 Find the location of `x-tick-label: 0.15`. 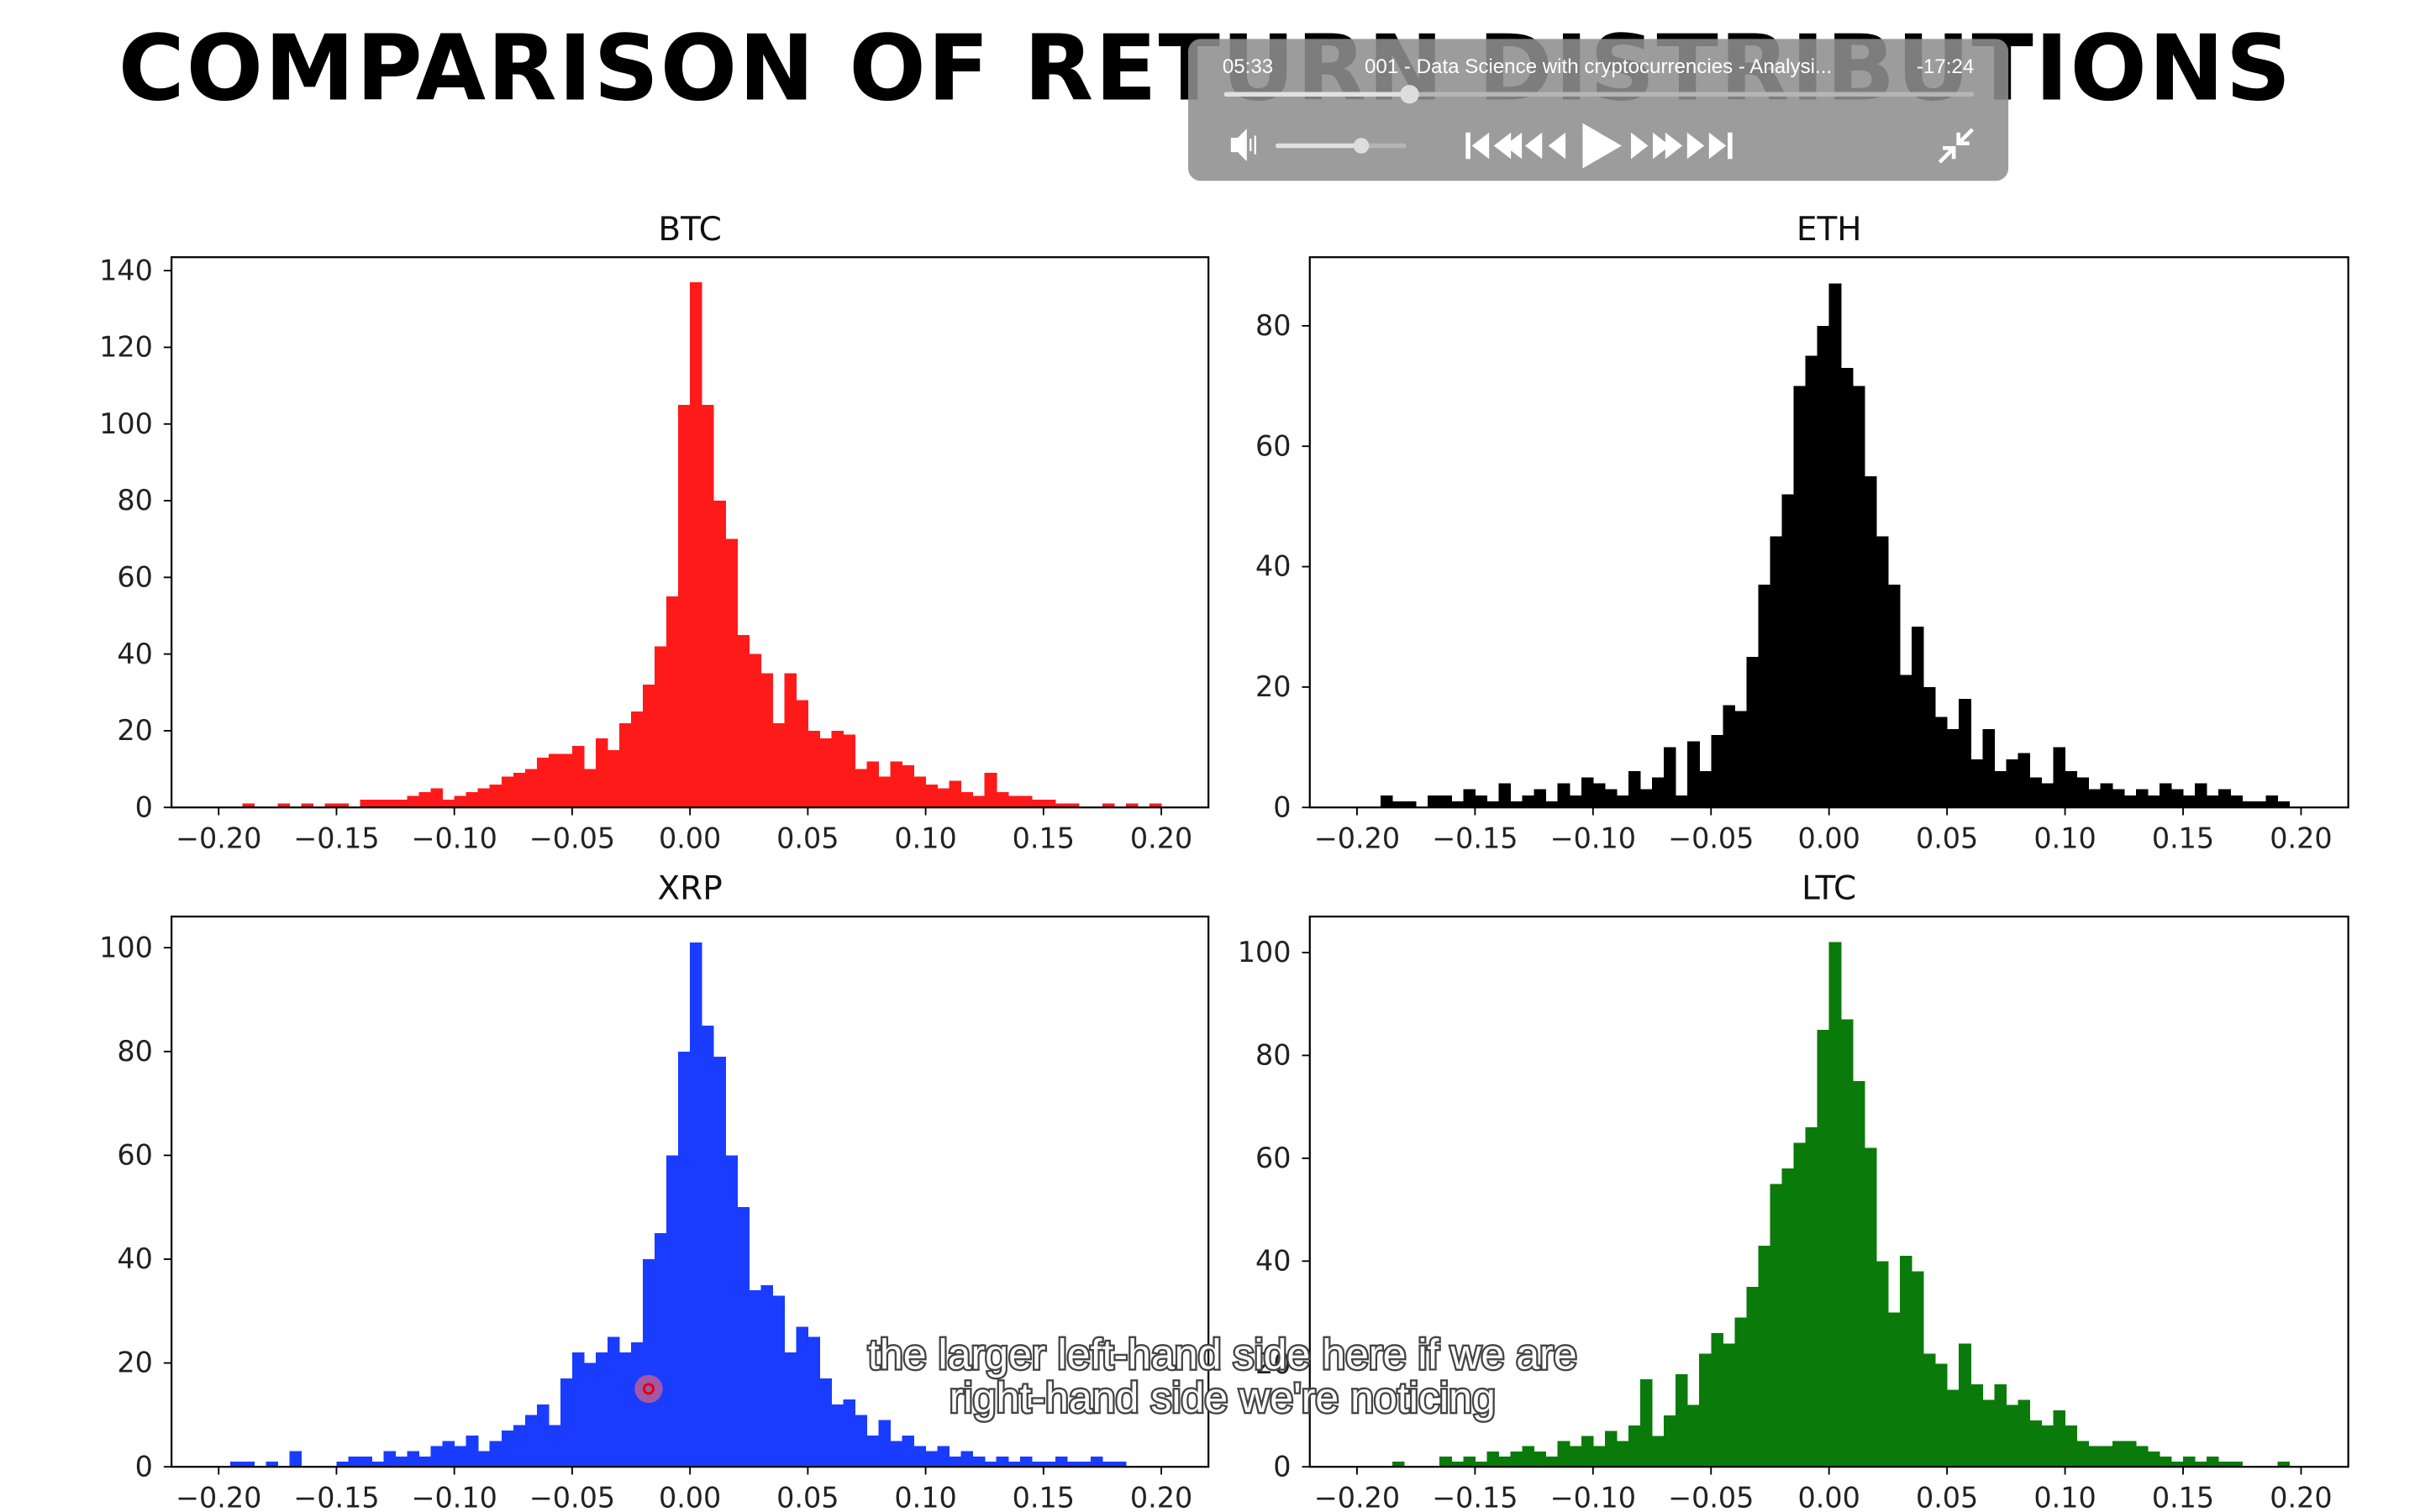

x-tick-label: 0.15 is located at coordinates (1044, 838).